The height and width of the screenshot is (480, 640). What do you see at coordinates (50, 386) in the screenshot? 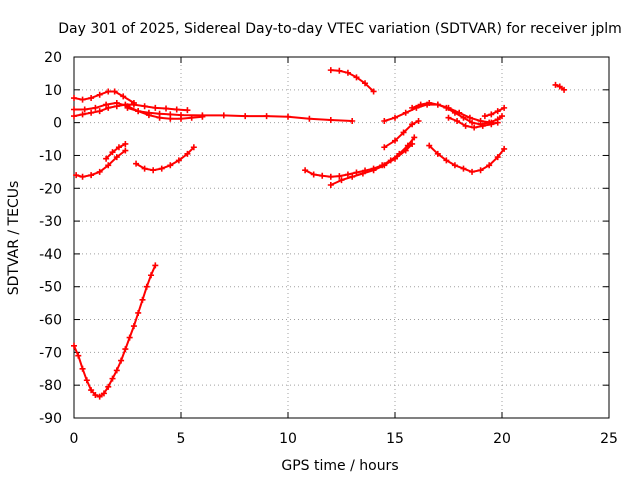
I see `y-tick-label: -80` at bounding box center [50, 386].